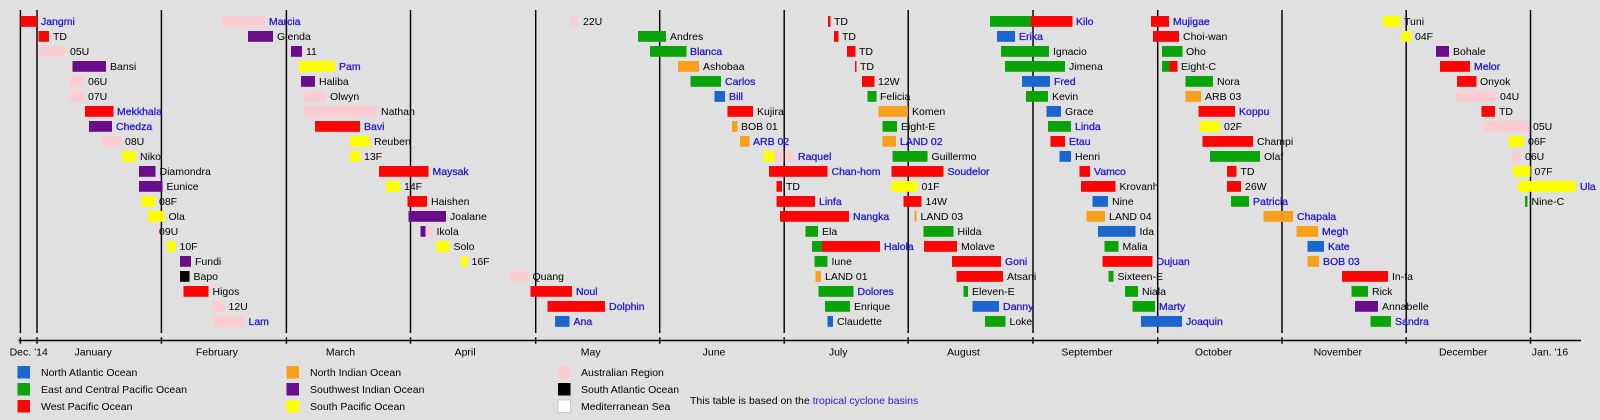  What do you see at coordinates (954, 157) in the screenshot?
I see `svg-text: Guillermo` at bounding box center [954, 157].